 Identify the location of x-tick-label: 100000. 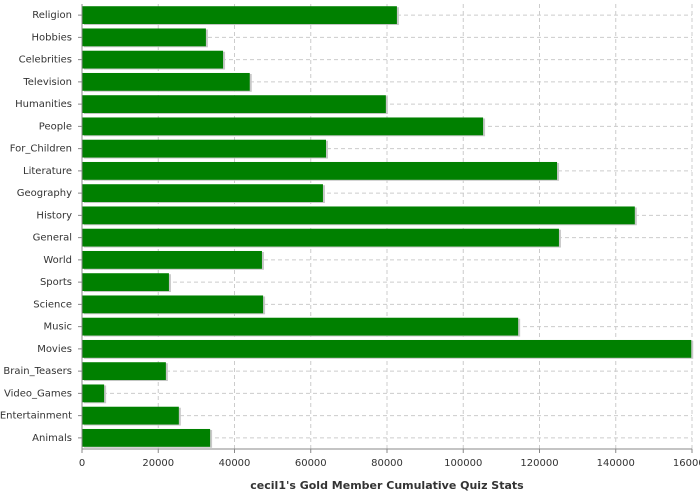
(463, 463).